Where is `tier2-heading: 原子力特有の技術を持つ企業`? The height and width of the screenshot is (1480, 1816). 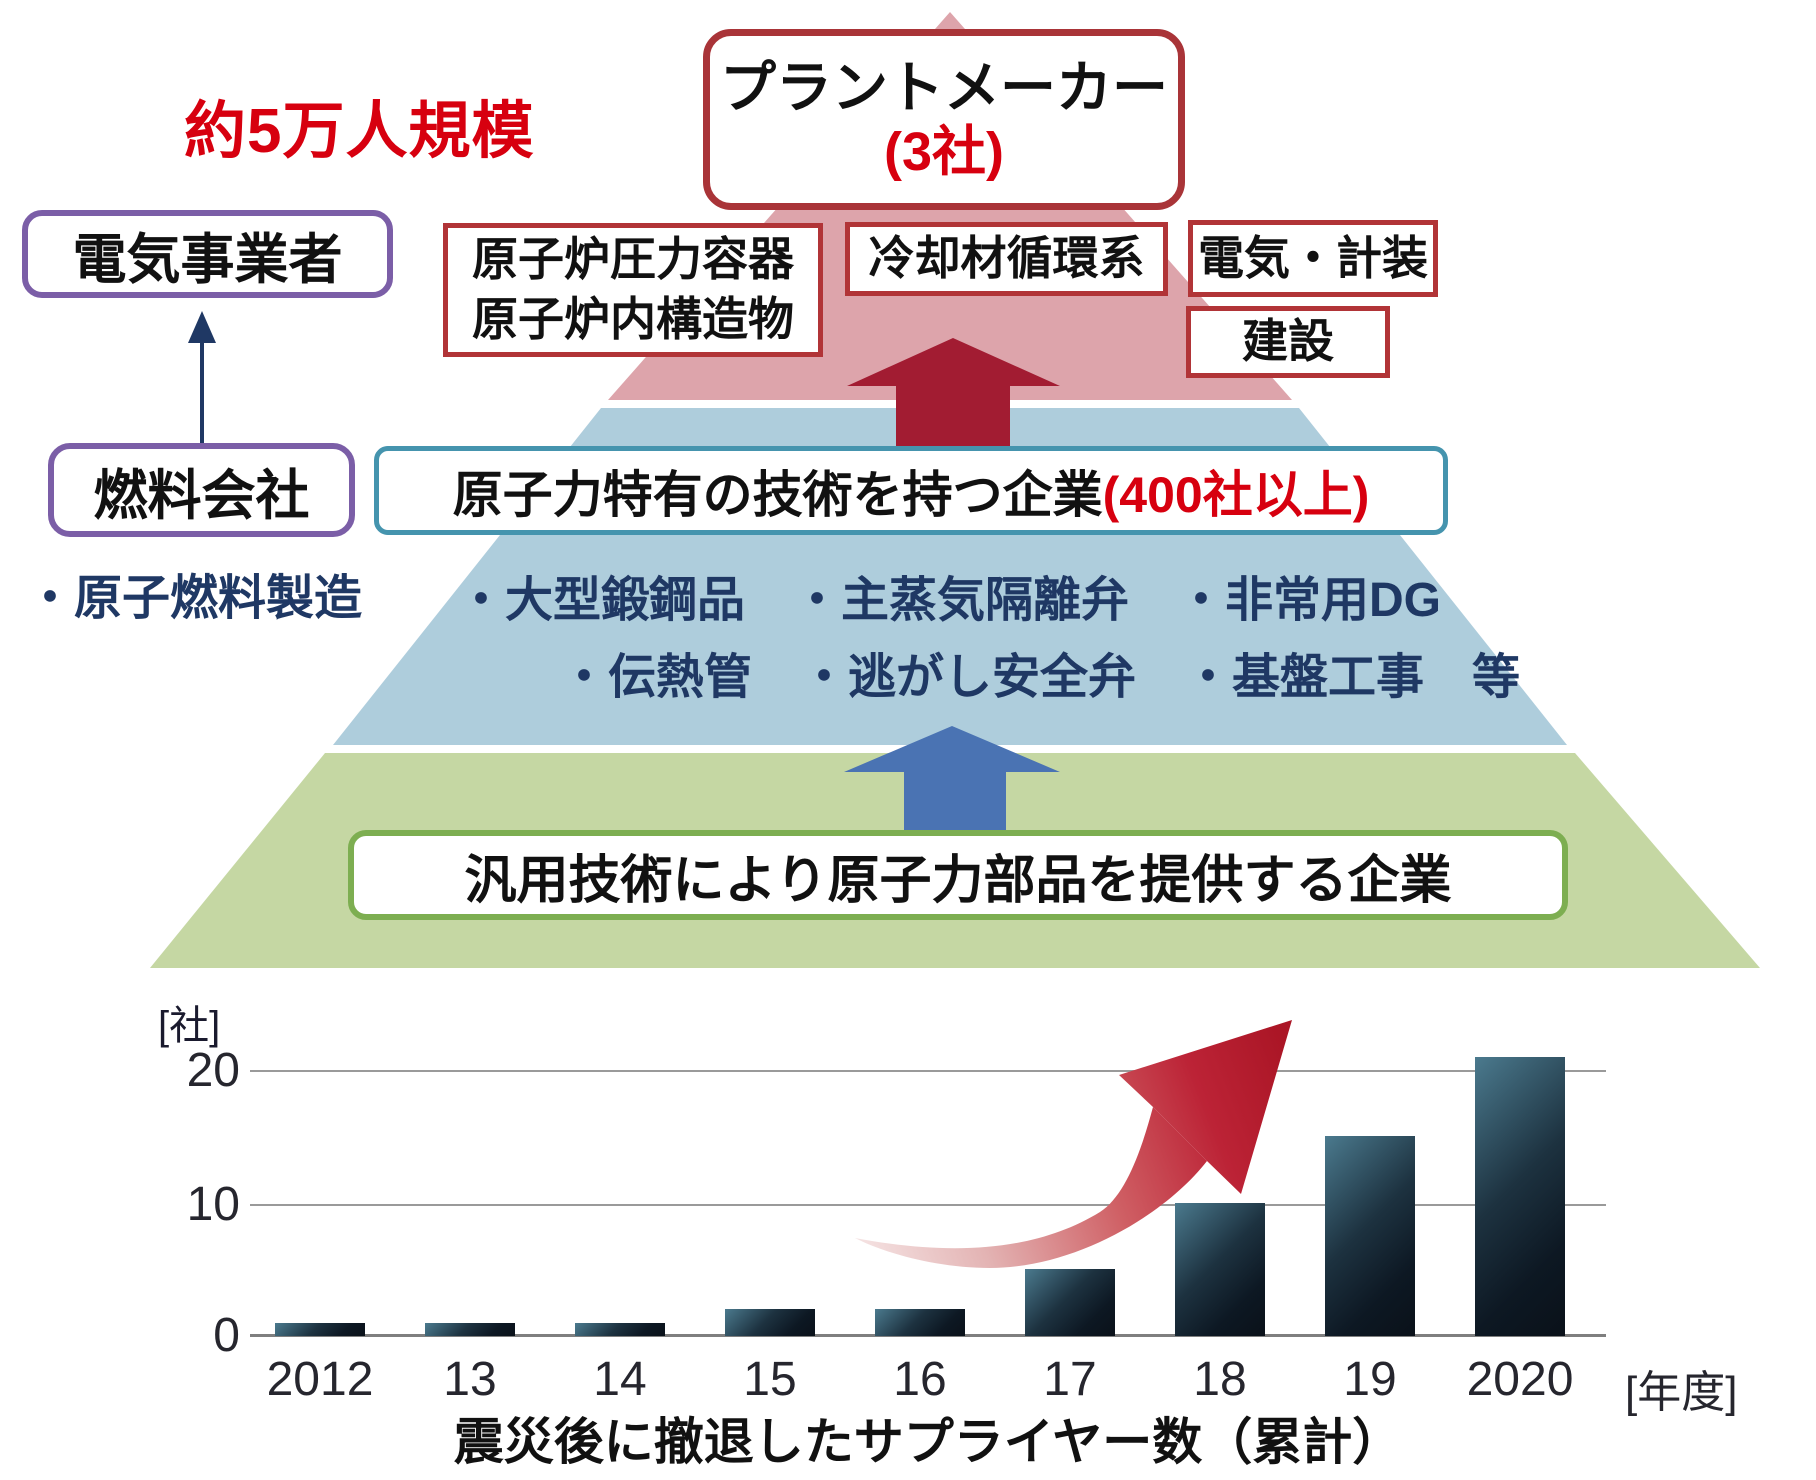 tier2-heading: 原子力特有の技術を持つ企業 is located at coordinates (777, 494).